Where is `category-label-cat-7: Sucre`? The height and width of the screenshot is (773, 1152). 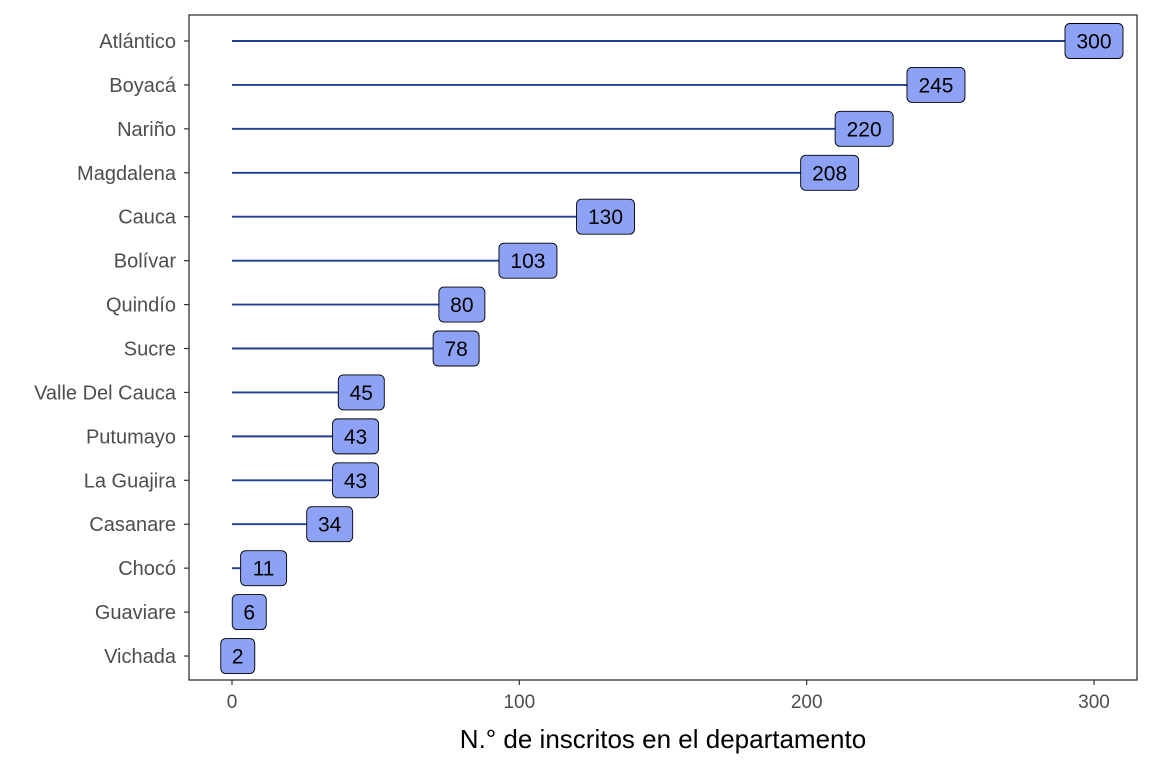
category-label-cat-7: Sucre is located at coordinates (150, 350).